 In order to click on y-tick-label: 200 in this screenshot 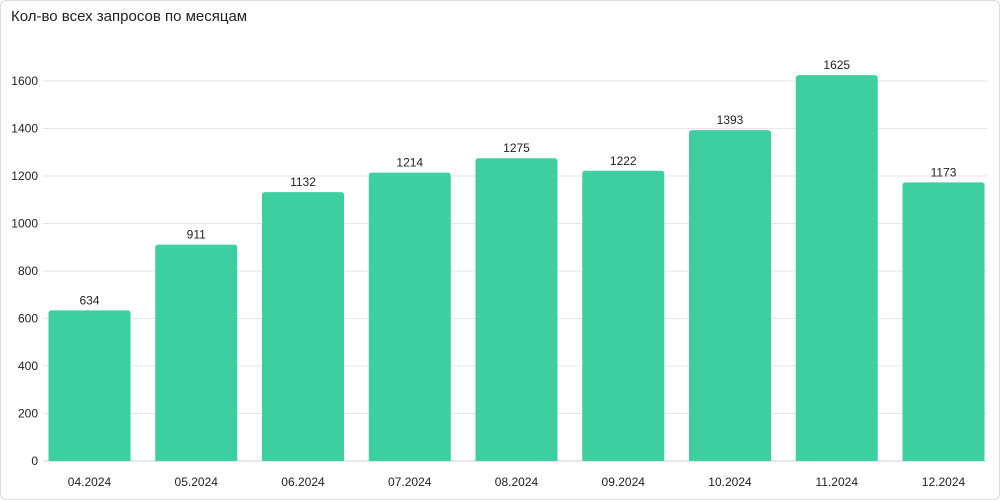, I will do `click(28, 414)`.